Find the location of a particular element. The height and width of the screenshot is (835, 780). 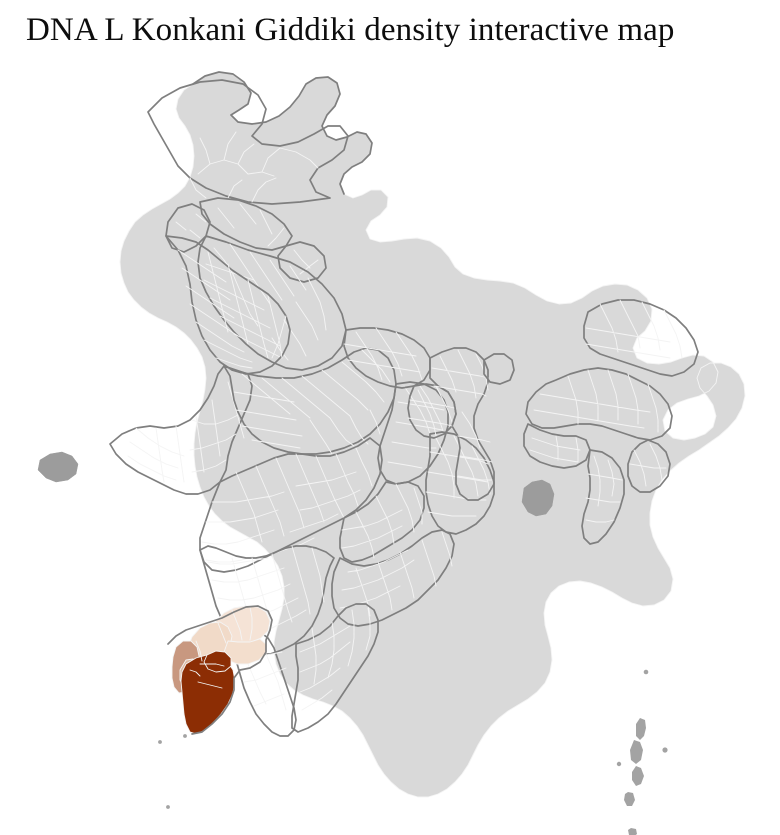

arunachal-border is located at coordinates (641, 338).